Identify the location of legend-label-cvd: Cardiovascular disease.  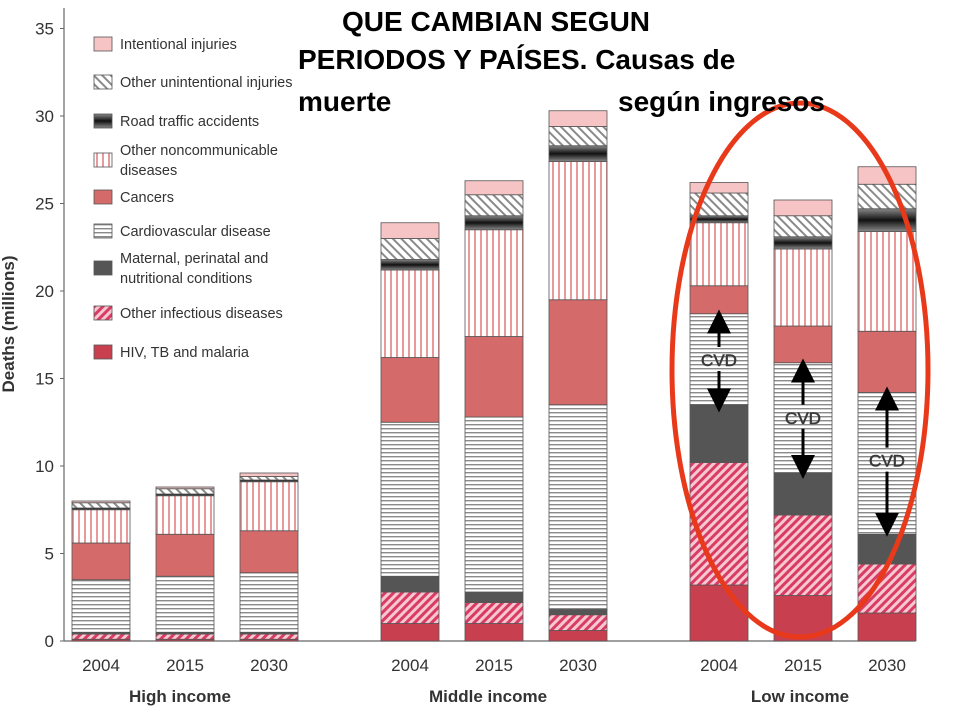
(195, 232).